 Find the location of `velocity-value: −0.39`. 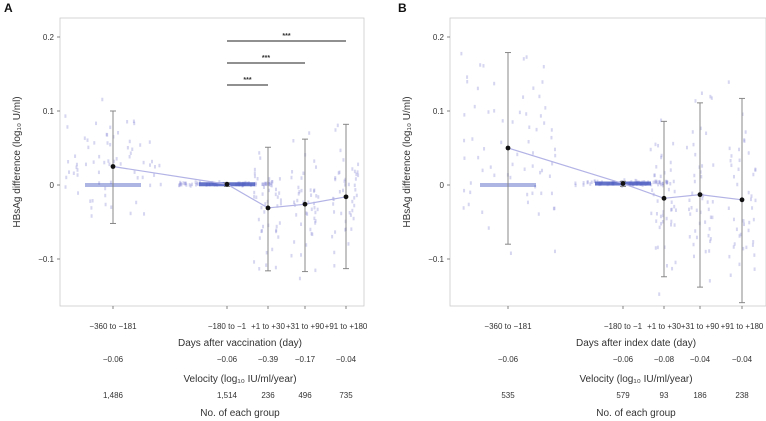

velocity-value: −0.39 is located at coordinates (268, 359).